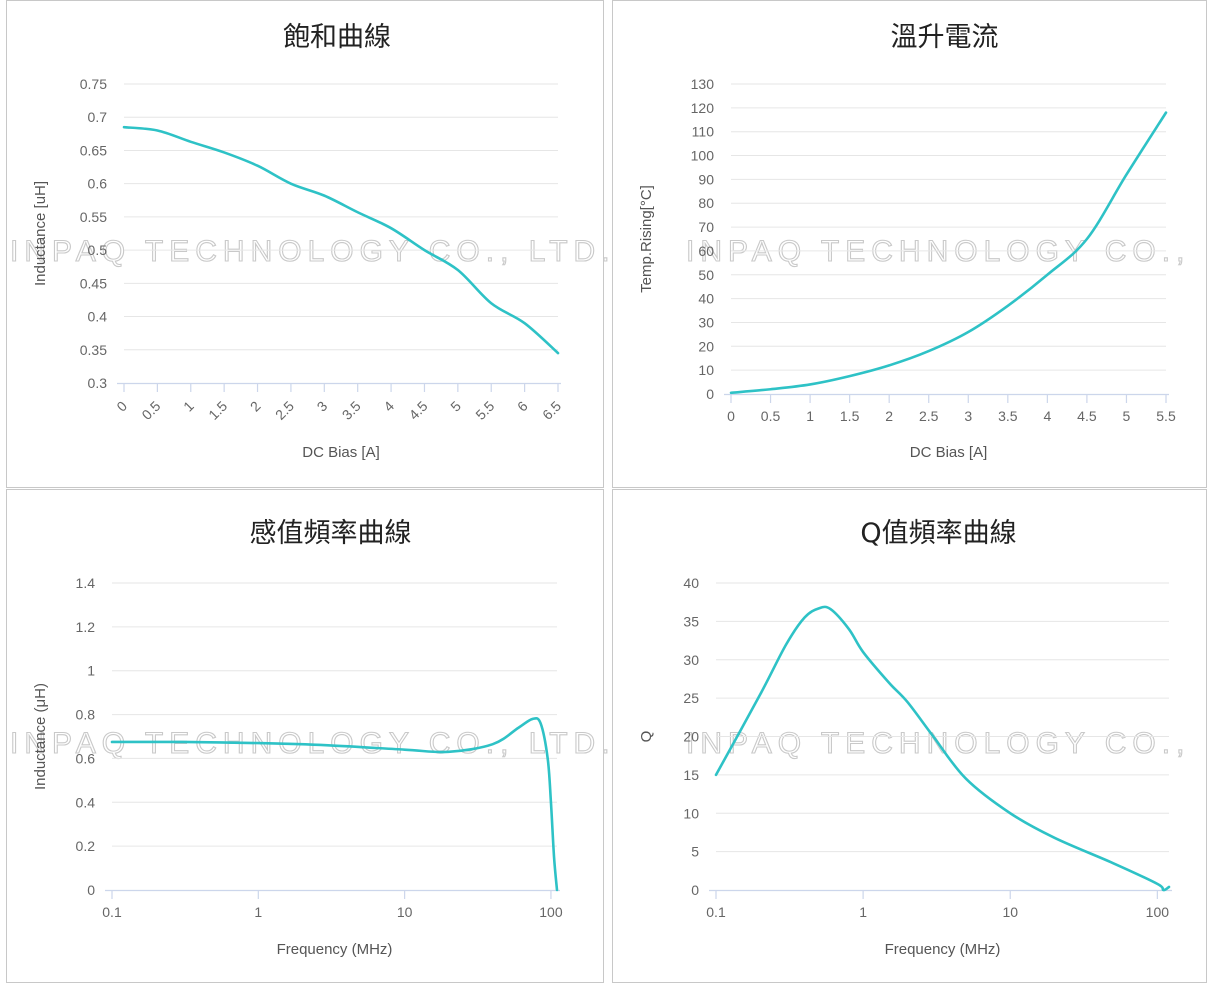 The width and height of the screenshot is (1207, 984). What do you see at coordinates (255, 406) in the screenshot?
I see `saturation-x-tick-label: 2` at bounding box center [255, 406].